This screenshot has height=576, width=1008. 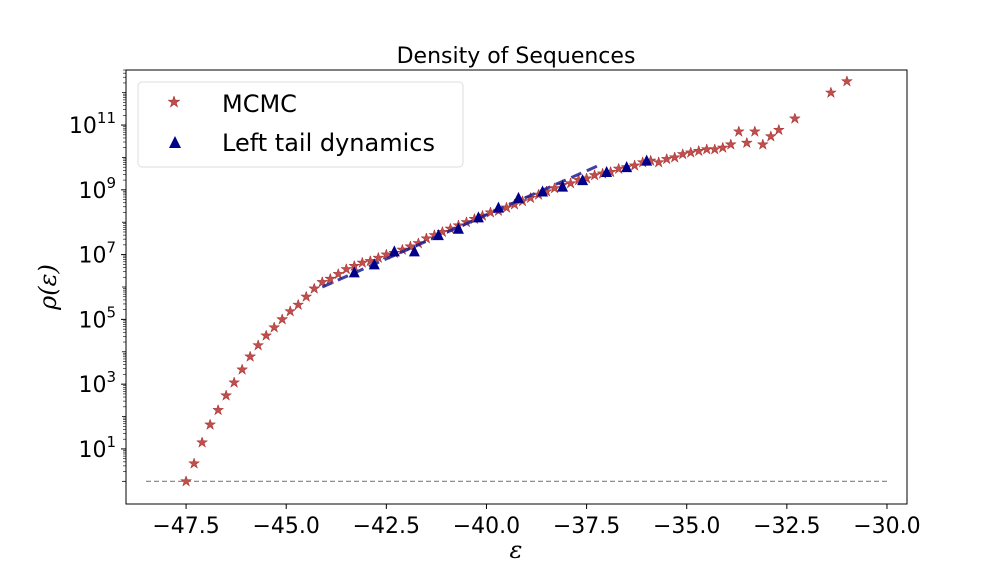 I want to click on legend-label-mcmc: MCMC, so click(x=259, y=104).